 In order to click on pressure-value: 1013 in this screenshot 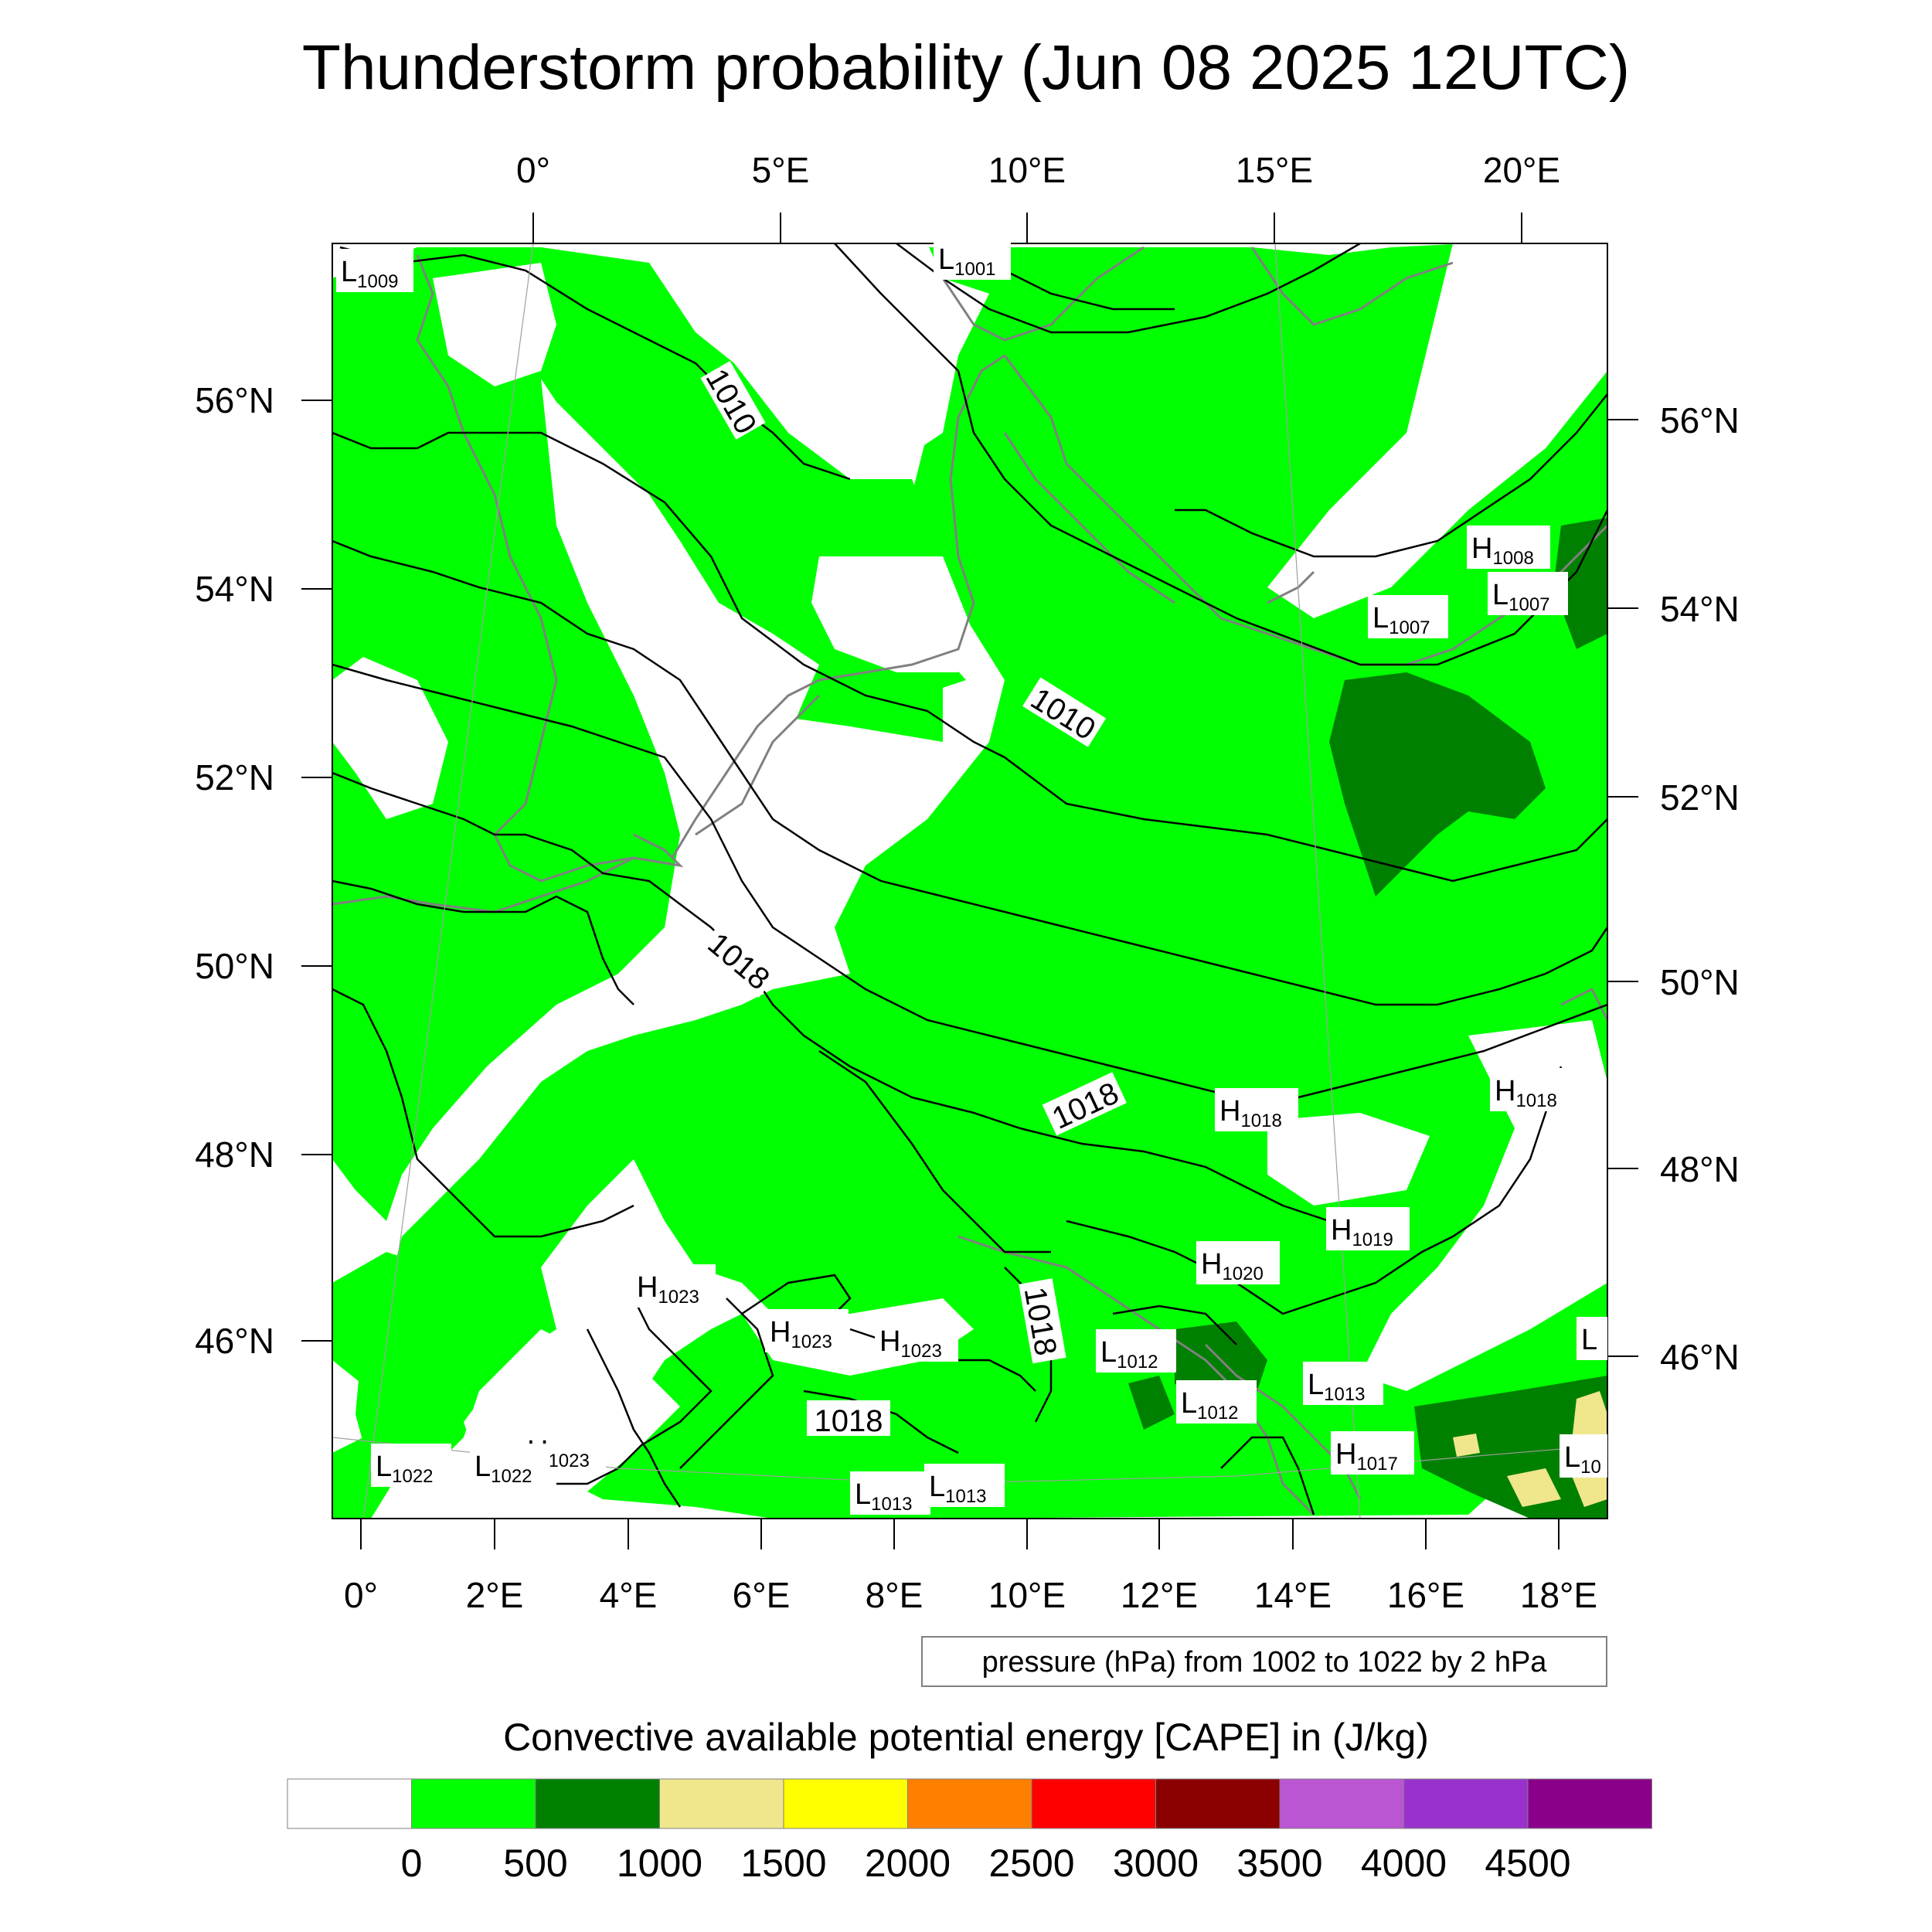, I will do `click(892, 1504)`.